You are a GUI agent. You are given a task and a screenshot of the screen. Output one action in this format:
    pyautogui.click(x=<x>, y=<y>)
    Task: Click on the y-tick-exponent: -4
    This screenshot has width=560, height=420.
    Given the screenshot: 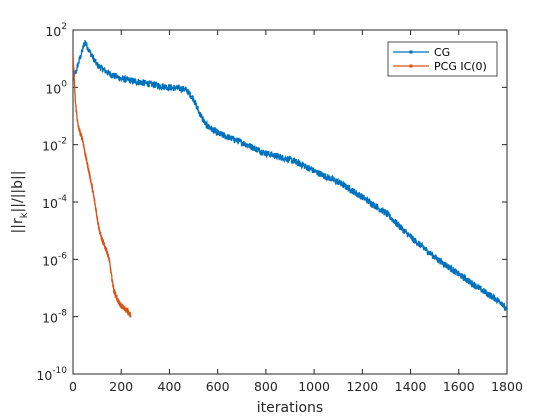 What is the action you would take?
    pyautogui.click(x=62, y=199)
    